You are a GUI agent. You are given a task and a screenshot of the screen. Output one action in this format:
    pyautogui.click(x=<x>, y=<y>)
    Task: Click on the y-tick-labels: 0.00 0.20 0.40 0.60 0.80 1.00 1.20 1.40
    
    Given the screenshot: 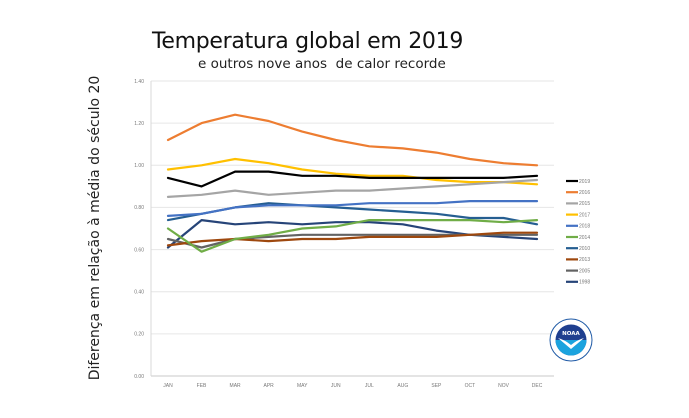 What is the action you would take?
    pyautogui.click(x=139, y=229)
    